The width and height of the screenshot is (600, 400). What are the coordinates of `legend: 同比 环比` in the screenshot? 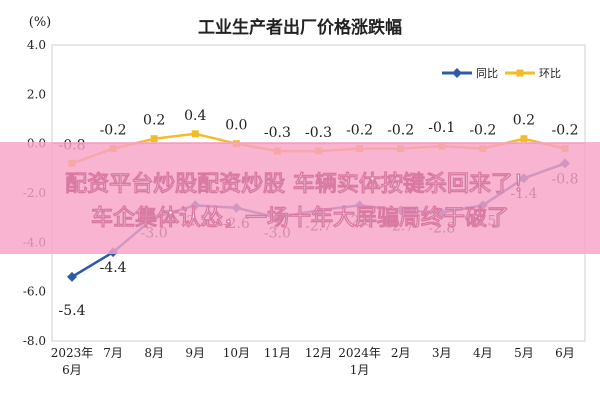 It's located at (501, 73).